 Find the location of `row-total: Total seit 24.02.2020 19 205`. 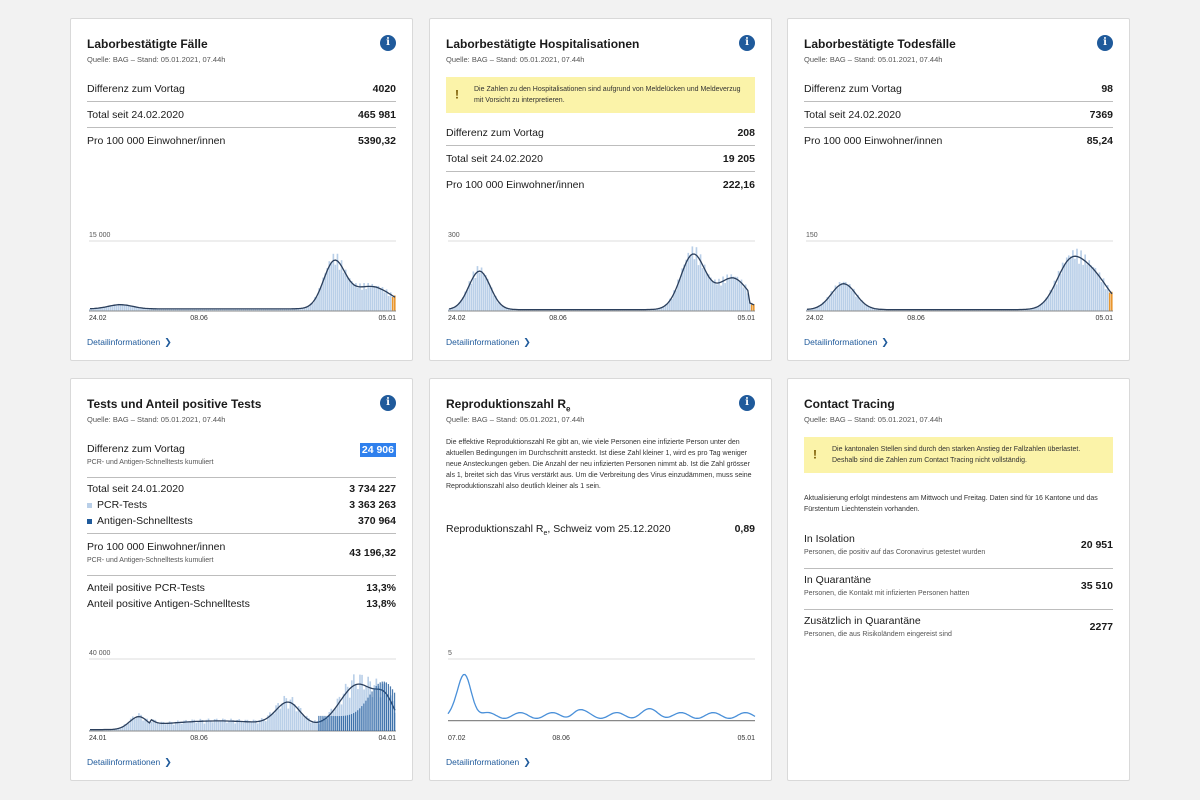

row-total: Total seit 24.02.2020 19 205 is located at coordinates (600, 159).